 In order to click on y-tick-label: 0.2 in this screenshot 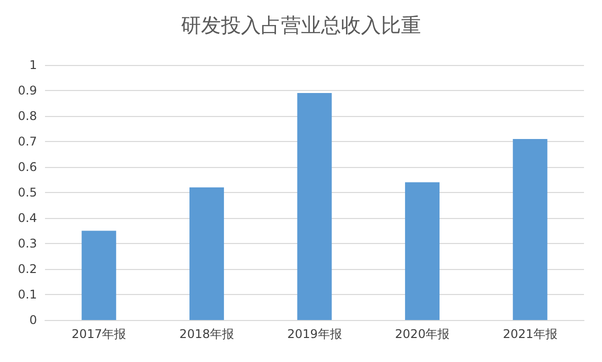, I will do `click(27, 269)`.